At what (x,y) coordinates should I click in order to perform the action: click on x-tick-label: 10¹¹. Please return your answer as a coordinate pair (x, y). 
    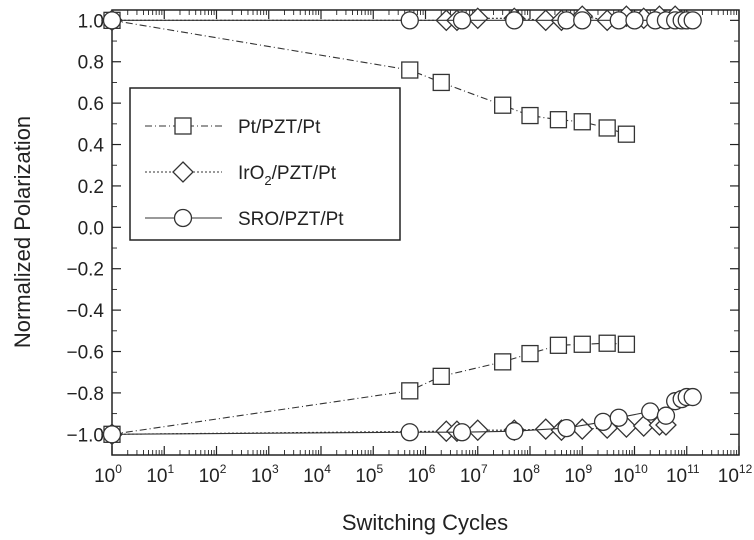
    Looking at the image, I should click on (683, 474).